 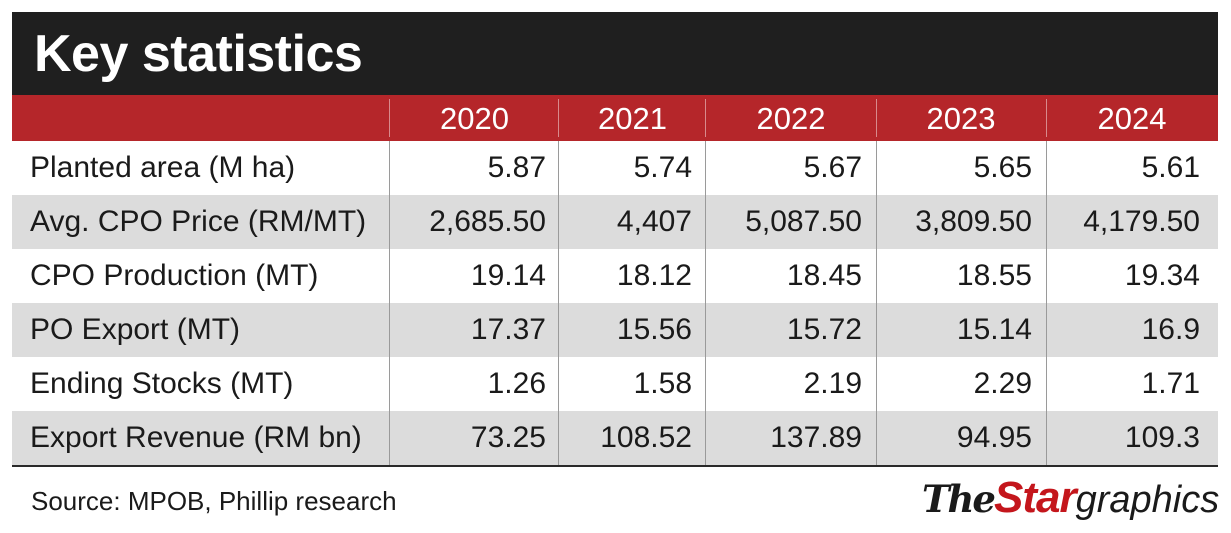 I want to click on column-header-2023: 2023, so click(x=961, y=118).